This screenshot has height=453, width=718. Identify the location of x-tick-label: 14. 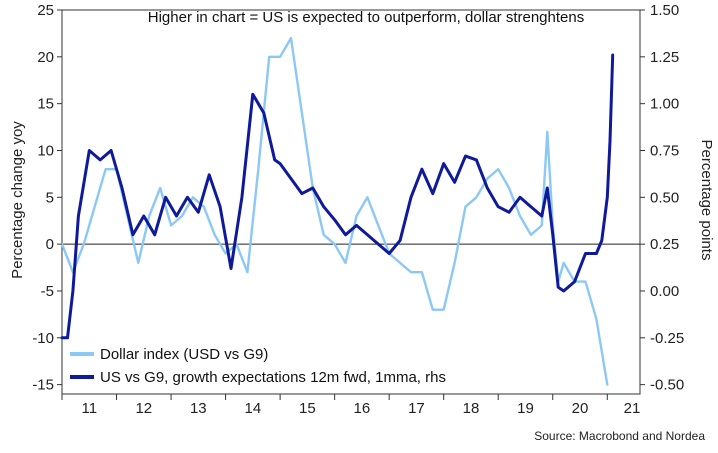
(253, 408).